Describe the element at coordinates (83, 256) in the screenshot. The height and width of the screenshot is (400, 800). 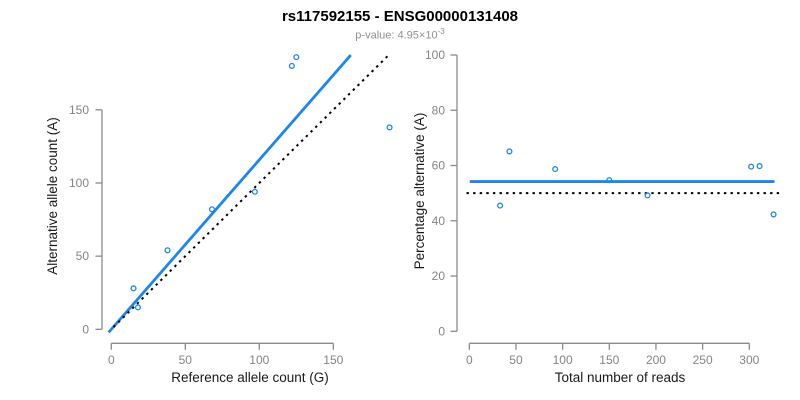
I see `y-tick-label: 50` at that location.